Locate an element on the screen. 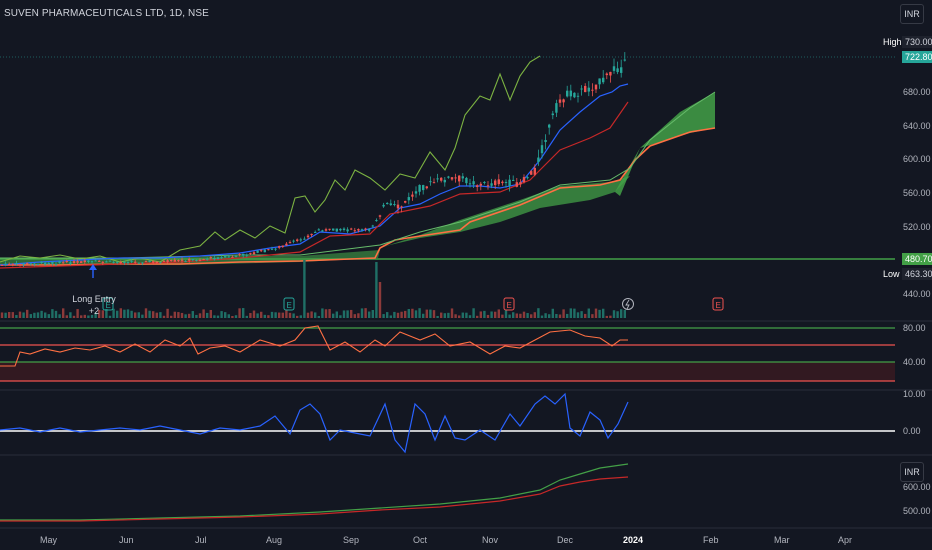 This screenshot has height=550, width=932. bottom-red-line is located at coordinates (314, 499).